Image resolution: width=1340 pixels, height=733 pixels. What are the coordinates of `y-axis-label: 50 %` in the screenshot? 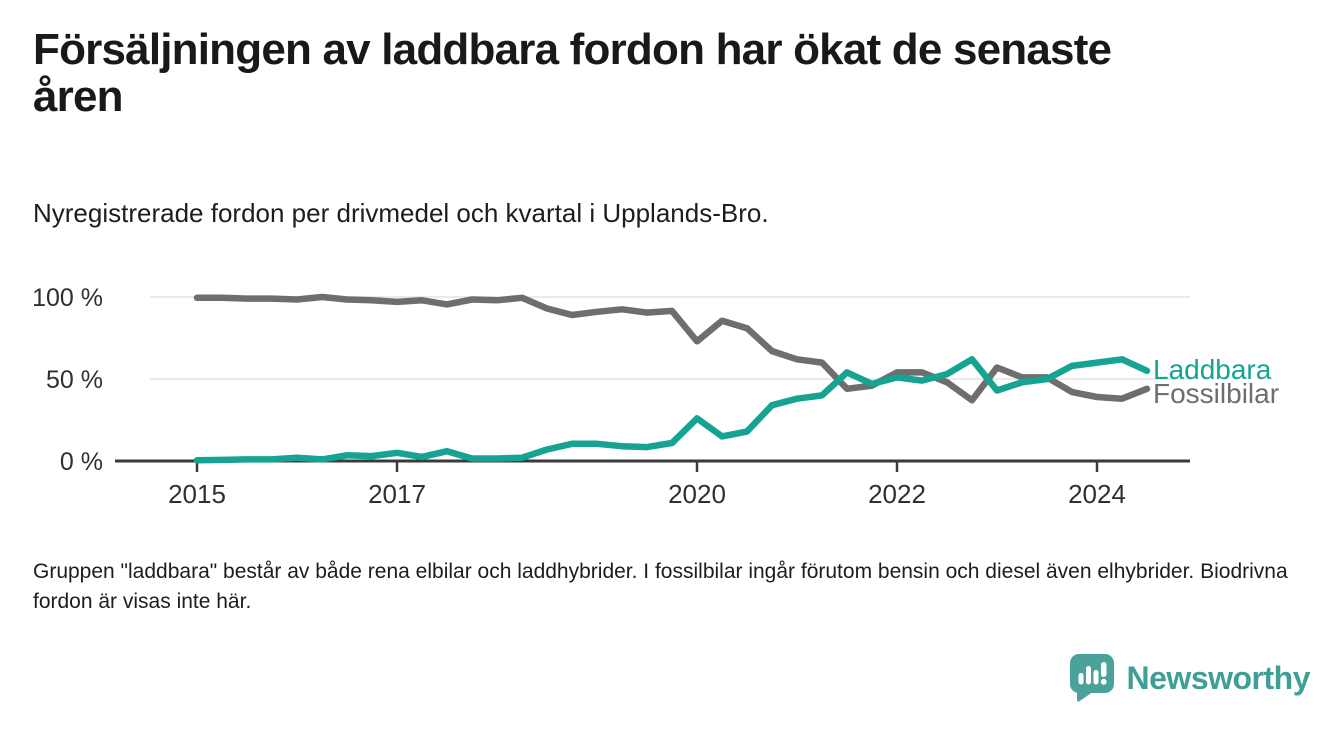 It's located at (74, 380).